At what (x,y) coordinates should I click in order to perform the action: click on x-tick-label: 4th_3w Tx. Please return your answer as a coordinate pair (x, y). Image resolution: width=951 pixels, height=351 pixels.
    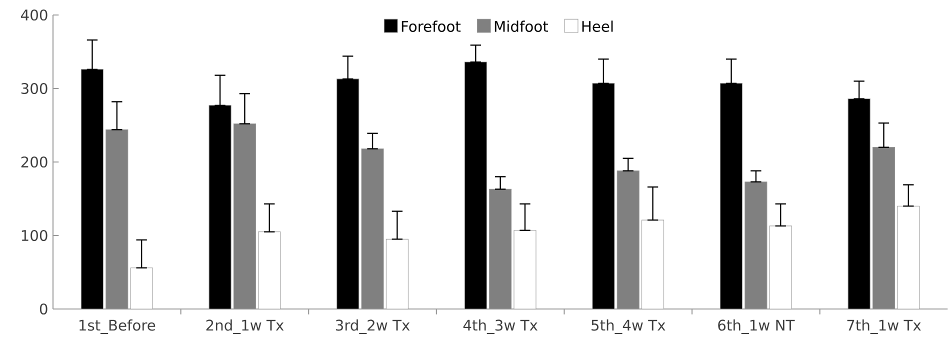
    Looking at the image, I should click on (500, 326).